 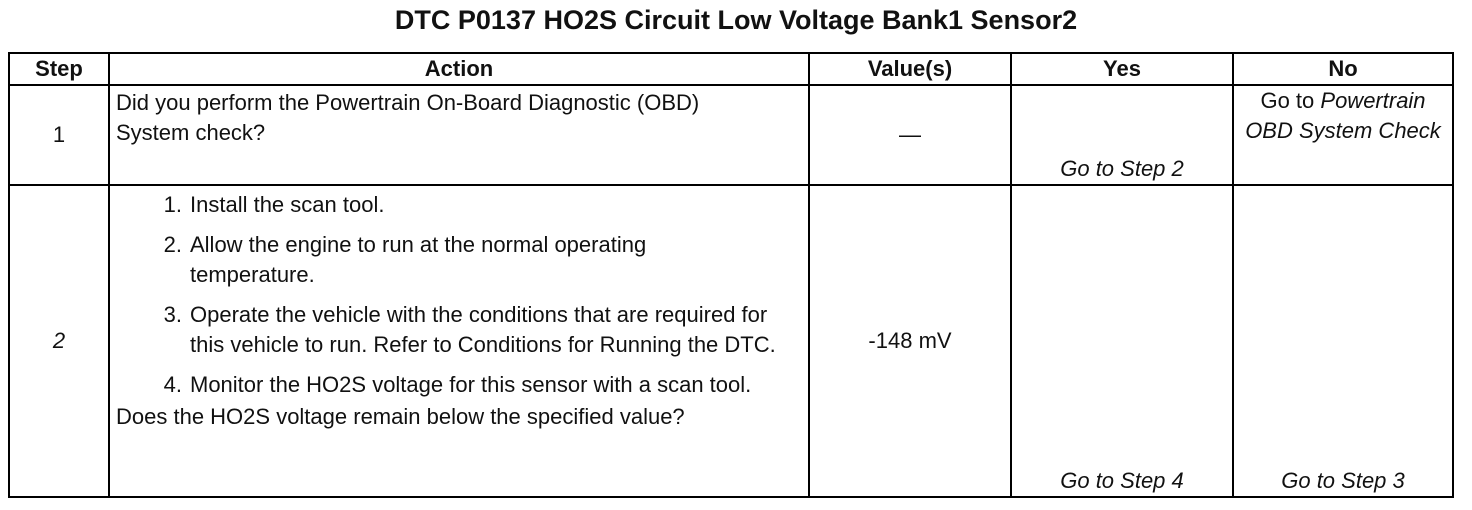 What do you see at coordinates (172, 314) in the screenshot?
I see `step-number: 3.` at bounding box center [172, 314].